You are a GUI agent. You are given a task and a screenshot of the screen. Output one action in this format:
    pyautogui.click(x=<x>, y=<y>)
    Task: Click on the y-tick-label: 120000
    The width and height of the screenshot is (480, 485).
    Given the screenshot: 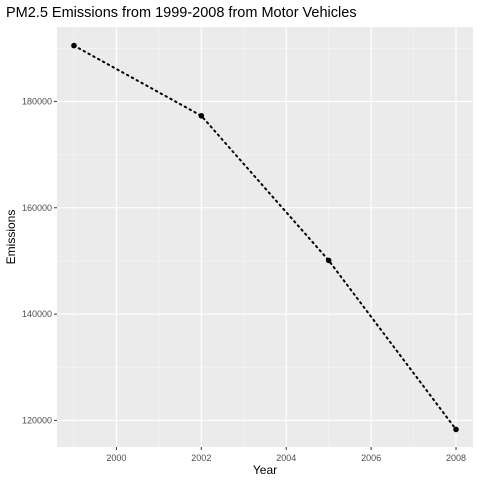 What is the action you would take?
    pyautogui.click(x=37, y=420)
    